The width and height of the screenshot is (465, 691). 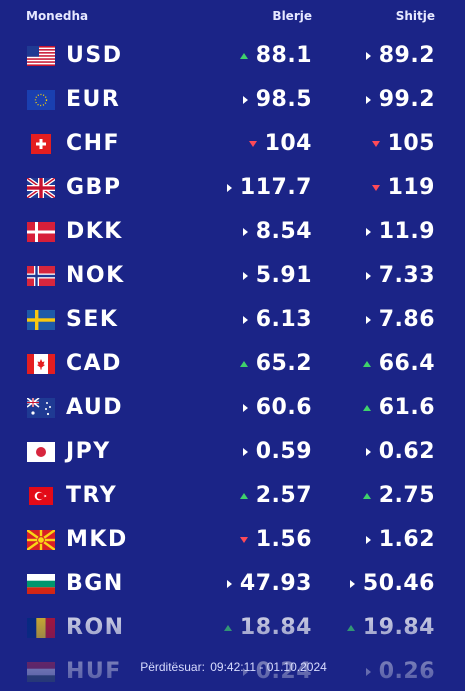 I want to click on sell-value: 89.2, so click(x=406, y=55).